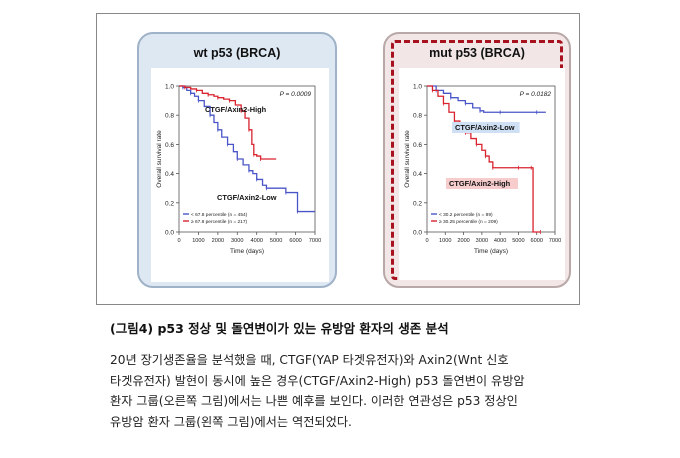 The width and height of the screenshot is (680, 458). What do you see at coordinates (477, 53) in the screenshot?
I see `panel-title-mut: mut p53 (BRCA)` at bounding box center [477, 53].